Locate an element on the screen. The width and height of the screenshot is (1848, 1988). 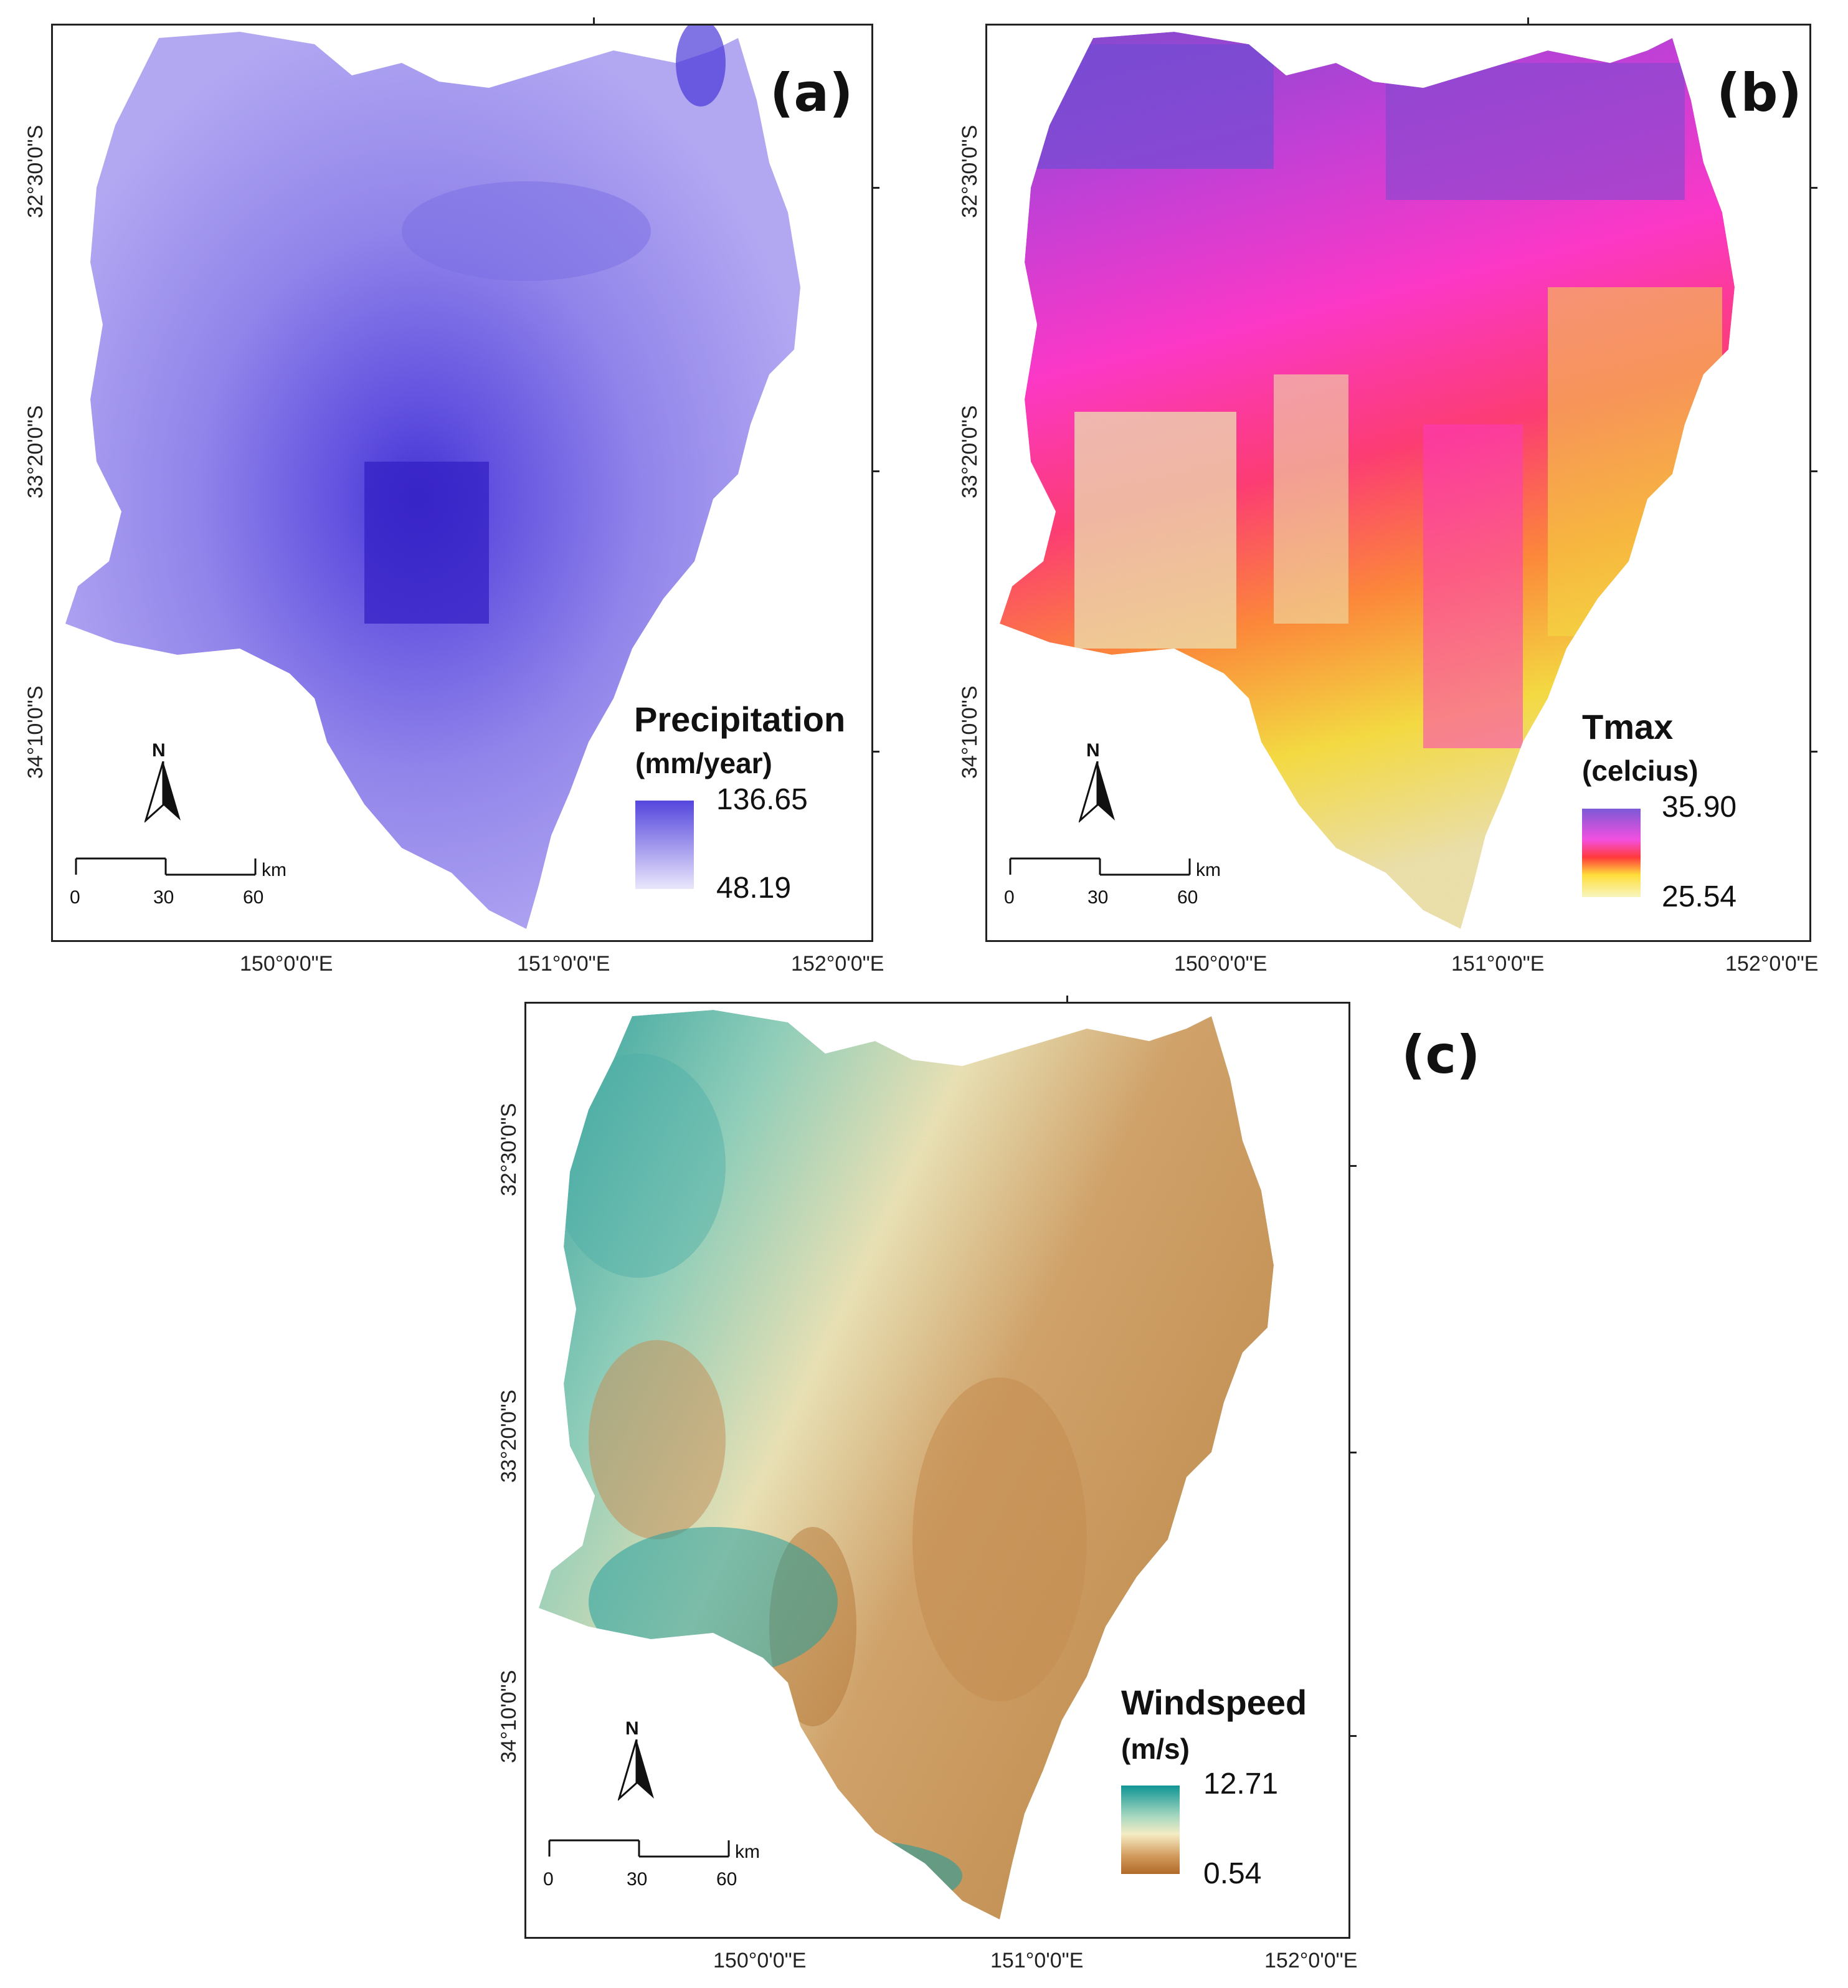
legend-max-c: 12.71 is located at coordinates (1241, 1783).